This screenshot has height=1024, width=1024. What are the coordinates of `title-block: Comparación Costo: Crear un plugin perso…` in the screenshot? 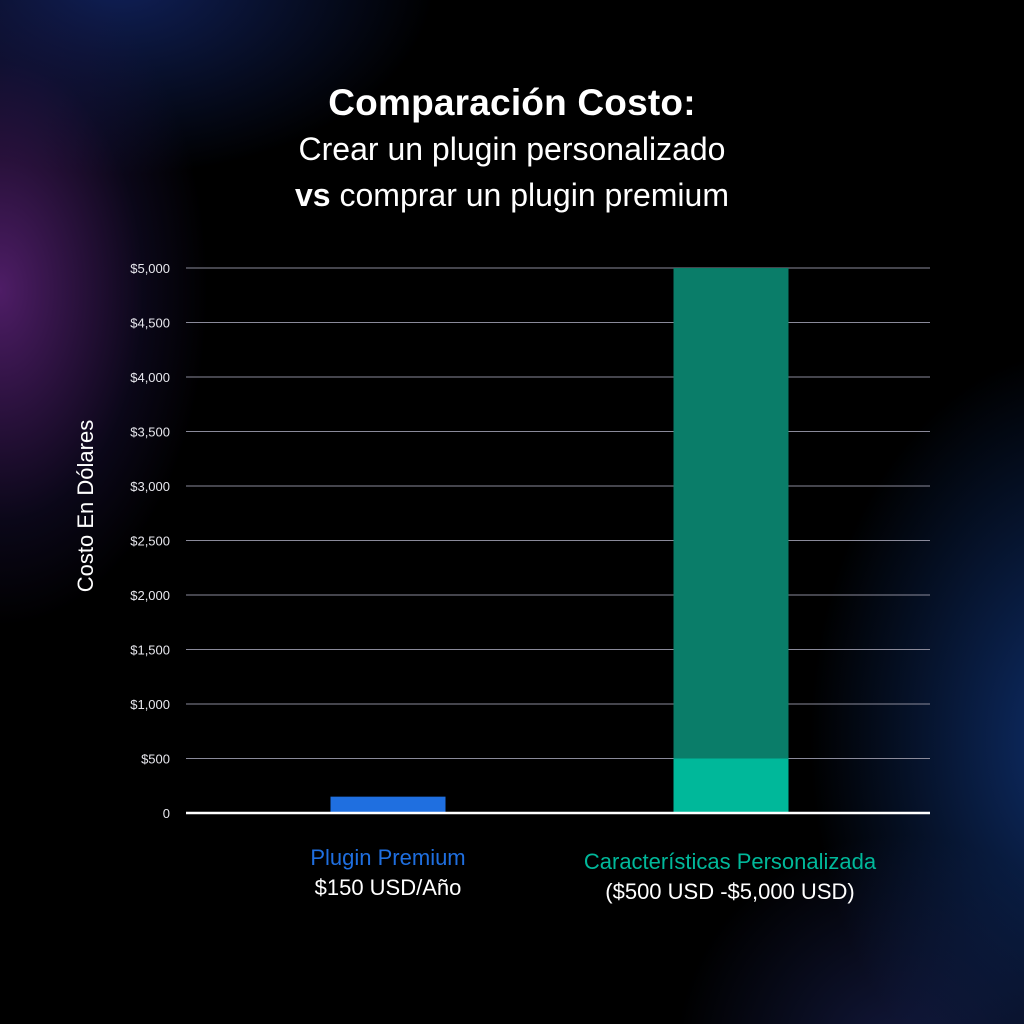 It's located at (512, 149).